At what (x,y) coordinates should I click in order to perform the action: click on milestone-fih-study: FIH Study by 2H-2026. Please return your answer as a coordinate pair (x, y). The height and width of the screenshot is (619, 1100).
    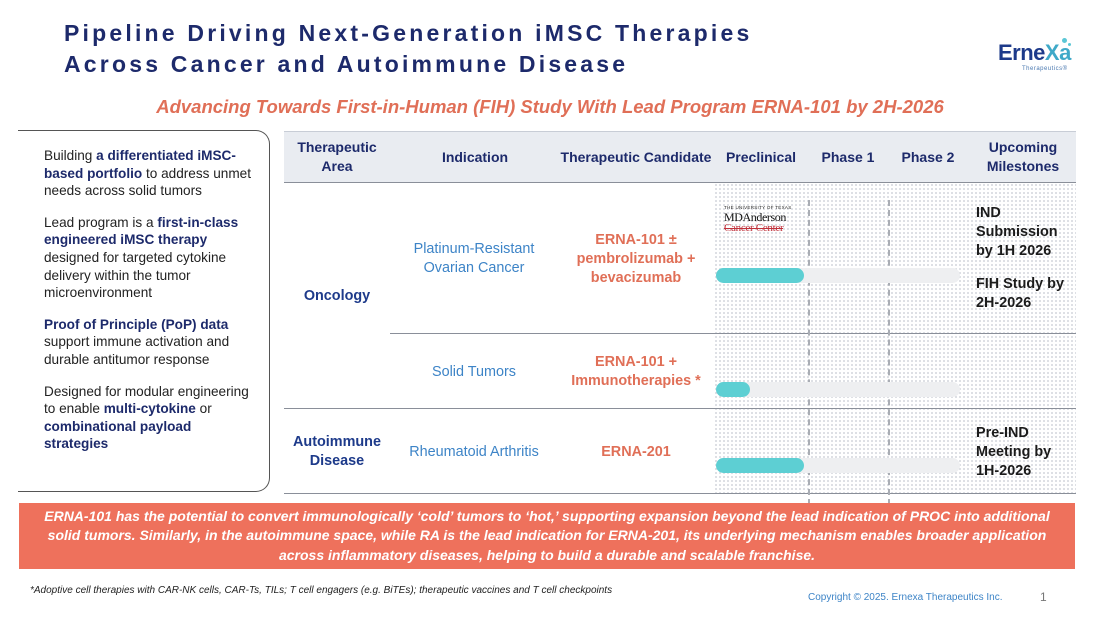
    Looking at the image, I should click on (1020, 293).